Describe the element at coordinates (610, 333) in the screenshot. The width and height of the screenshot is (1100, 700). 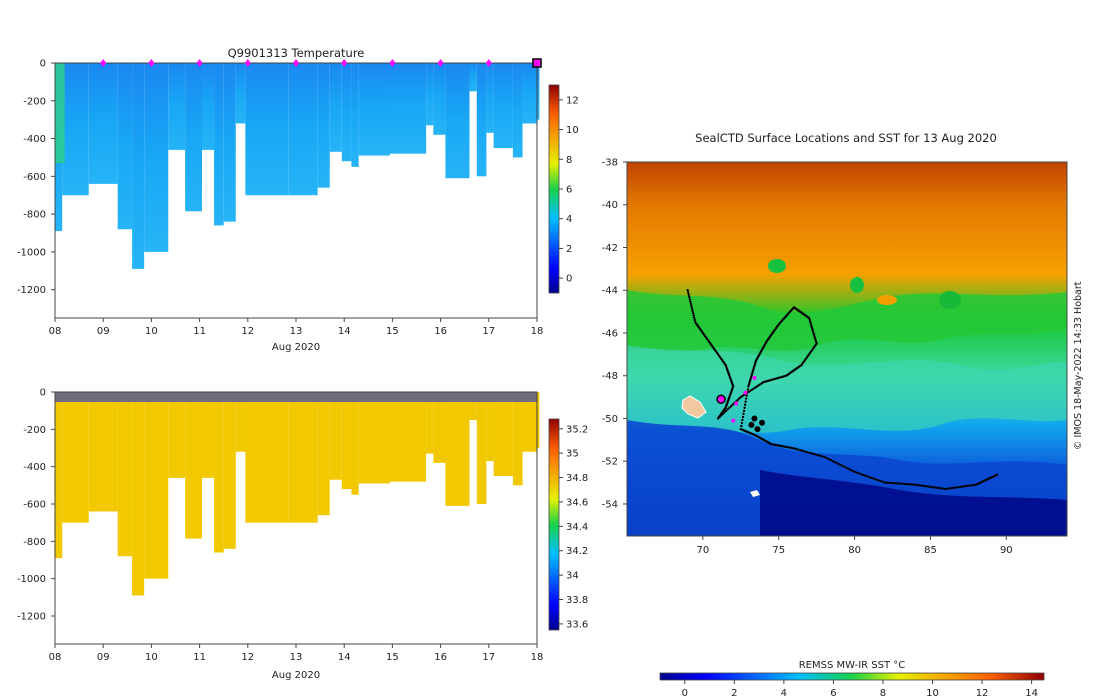
I see `map-y-tick-label: -46` at that location.